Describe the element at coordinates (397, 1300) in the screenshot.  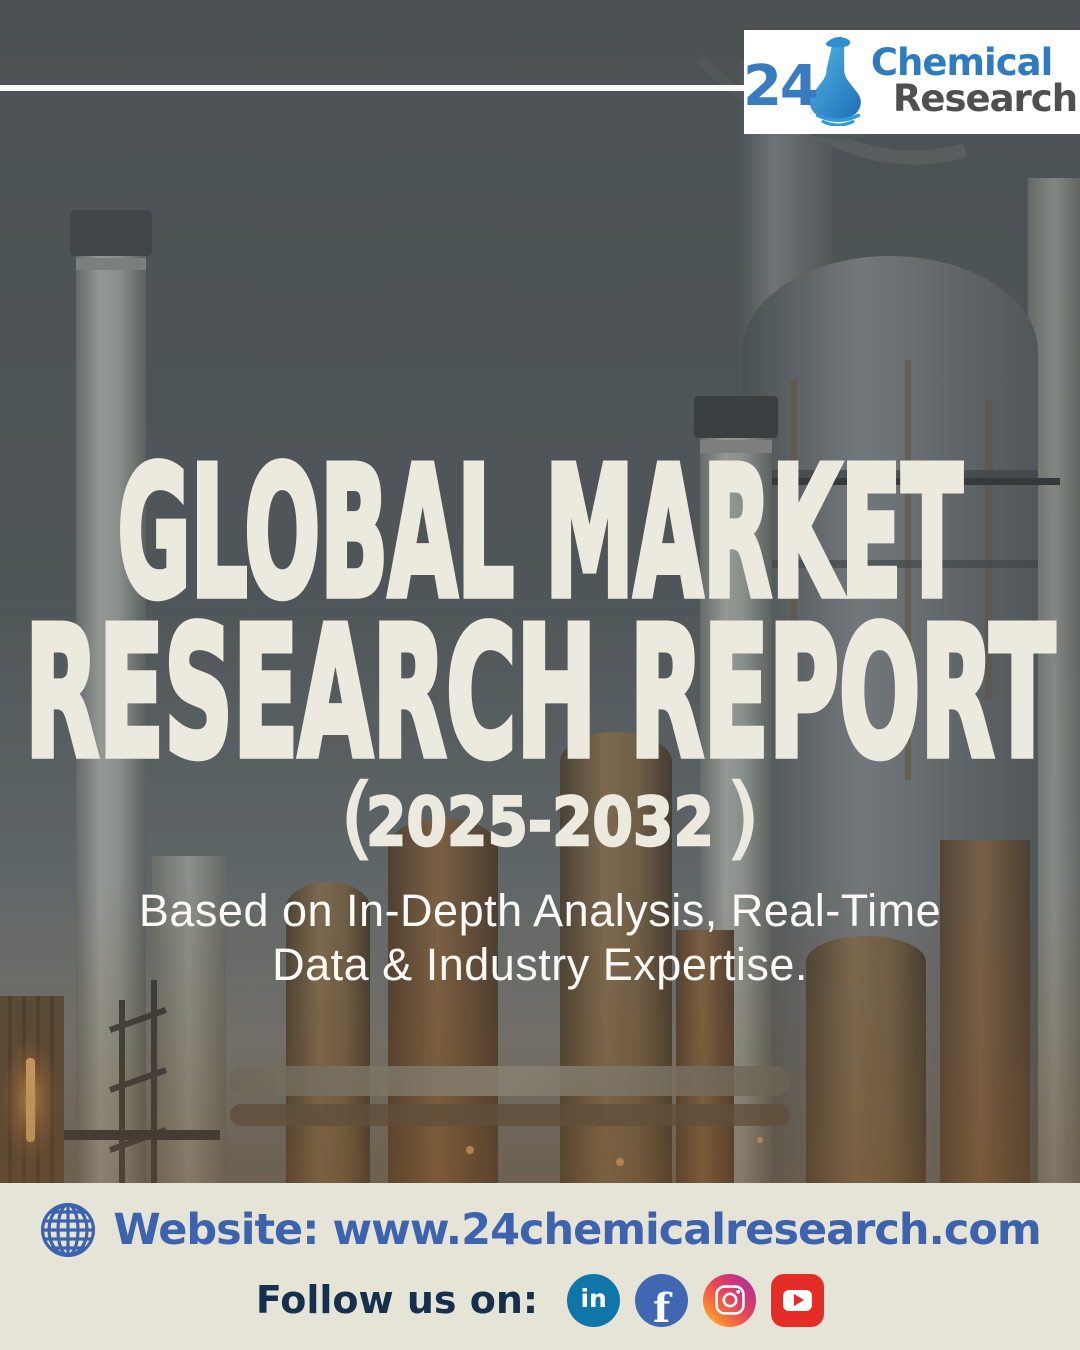
I see `follow-label: Follow us on:` at that location.